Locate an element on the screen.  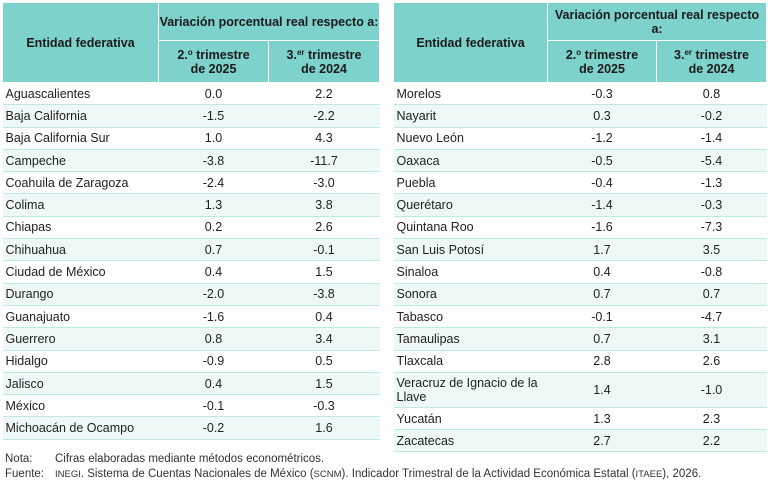
value-2025-cell: 0.2 is located at coordinates (213, 228).